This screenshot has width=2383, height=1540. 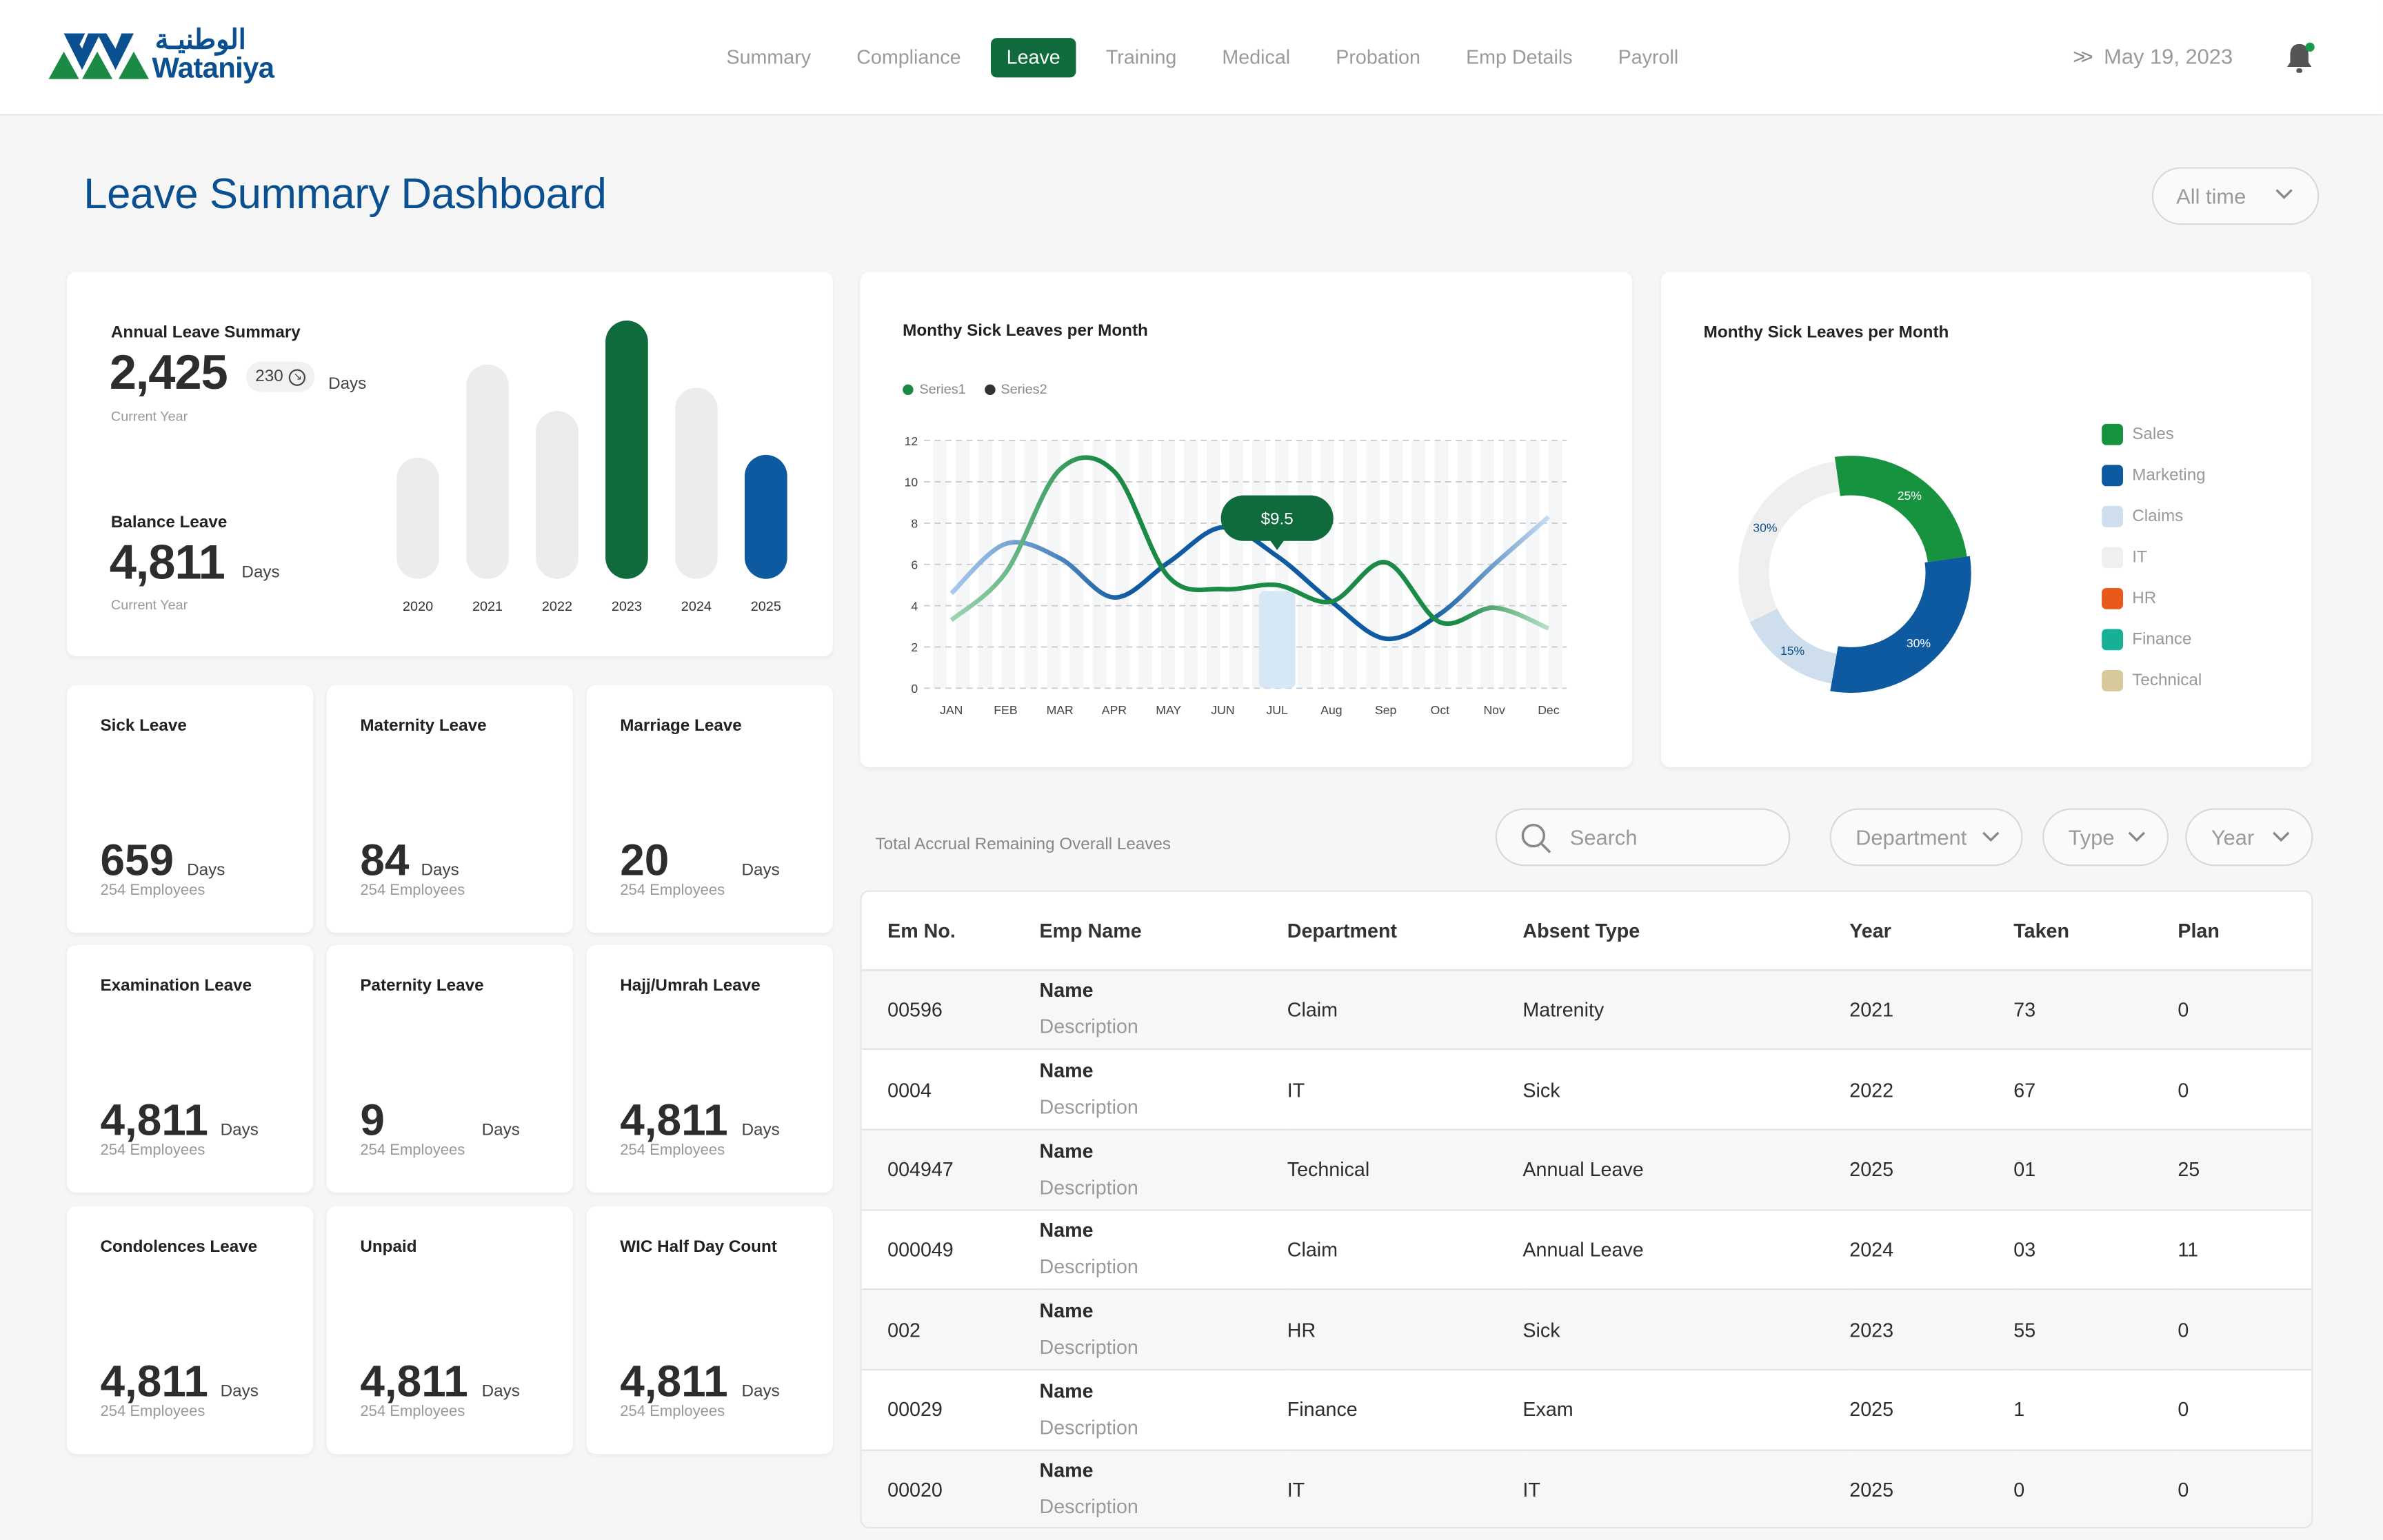 I want to click on x-tick-label: APR, so click(x=1114, y=710).